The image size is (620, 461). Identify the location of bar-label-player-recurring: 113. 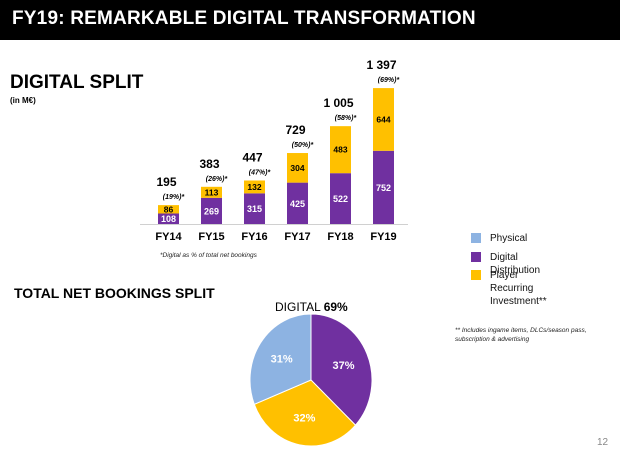
(212, 192).